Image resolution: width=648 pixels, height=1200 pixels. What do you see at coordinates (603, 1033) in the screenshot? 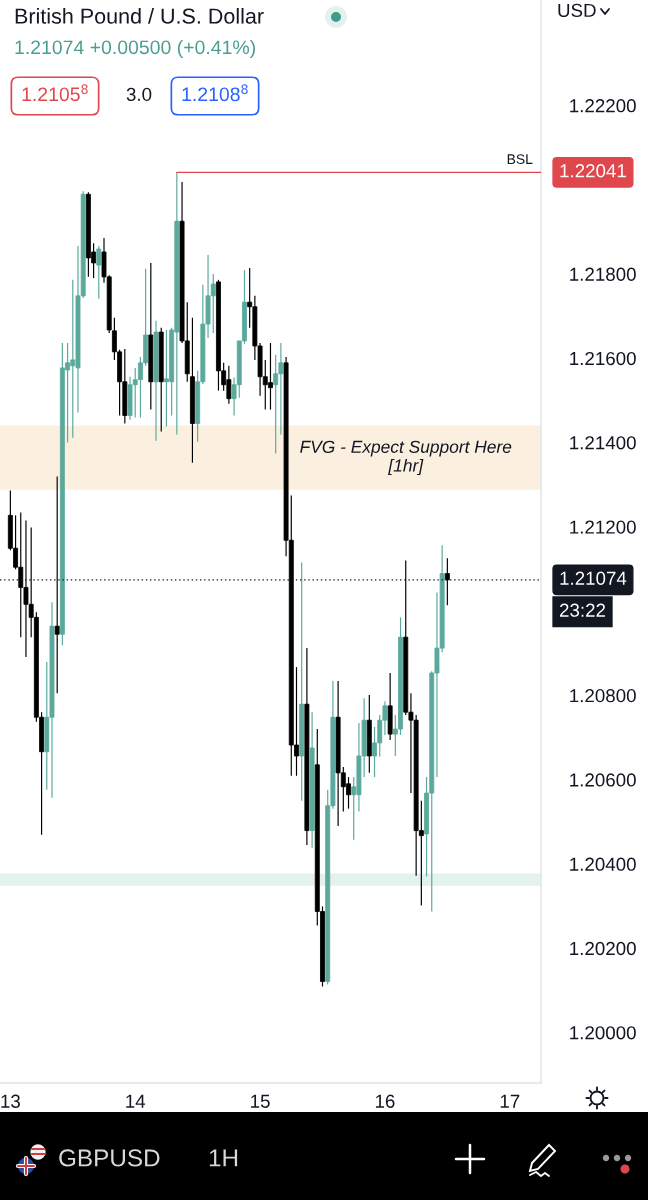
I see `y-tick-label: 1.20000` at bounding box center [603, 1033].